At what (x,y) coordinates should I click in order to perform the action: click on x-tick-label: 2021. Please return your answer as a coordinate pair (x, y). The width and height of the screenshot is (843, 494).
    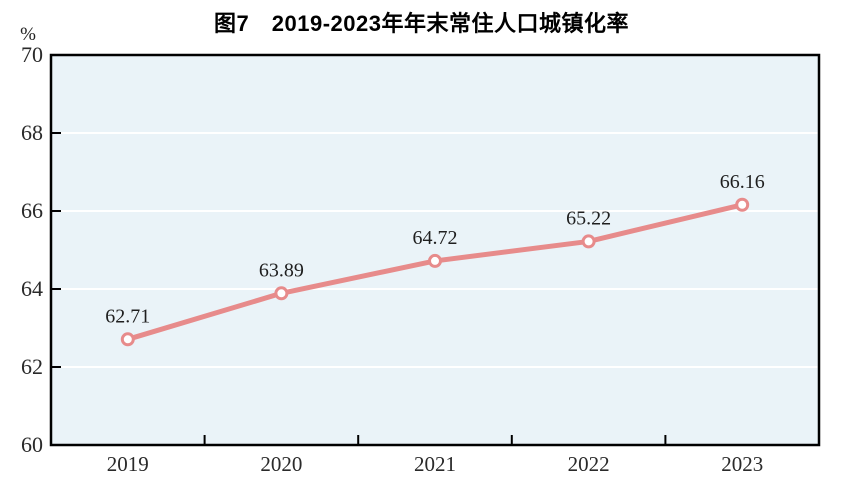
    Looking at the image, I should click on (435, 464).